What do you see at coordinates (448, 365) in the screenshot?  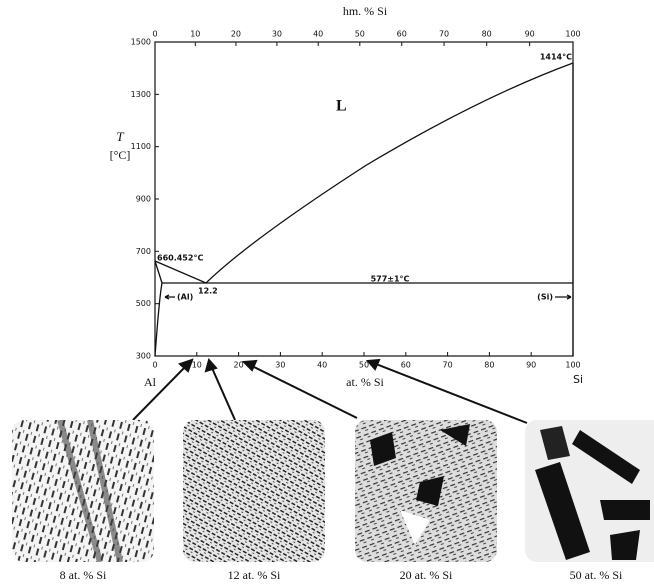 I see `x-tick-label: 70` at bounding box center [448, 365].